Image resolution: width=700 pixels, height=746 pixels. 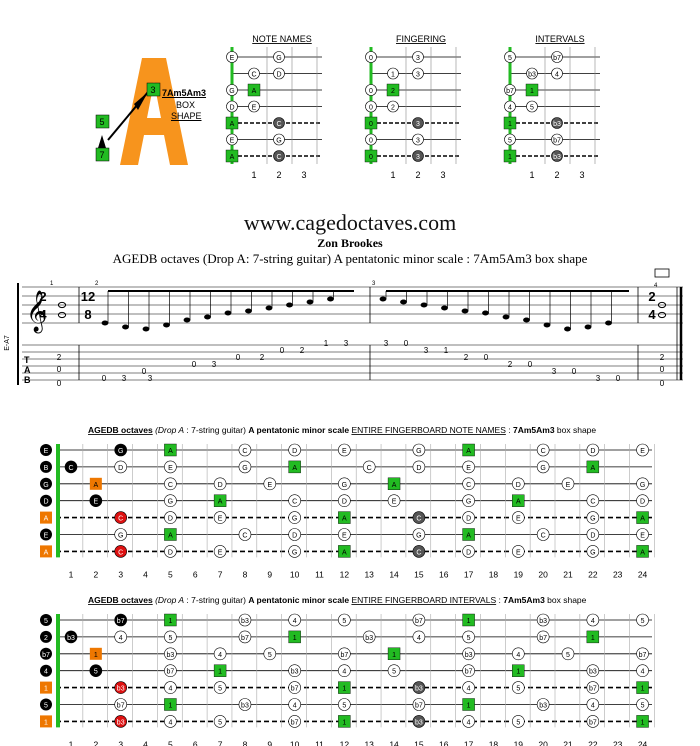 What do you see at coordinates (231, 91) in the screenshot?
I see `mini-note-label: G` at bounding box center [231, 91].